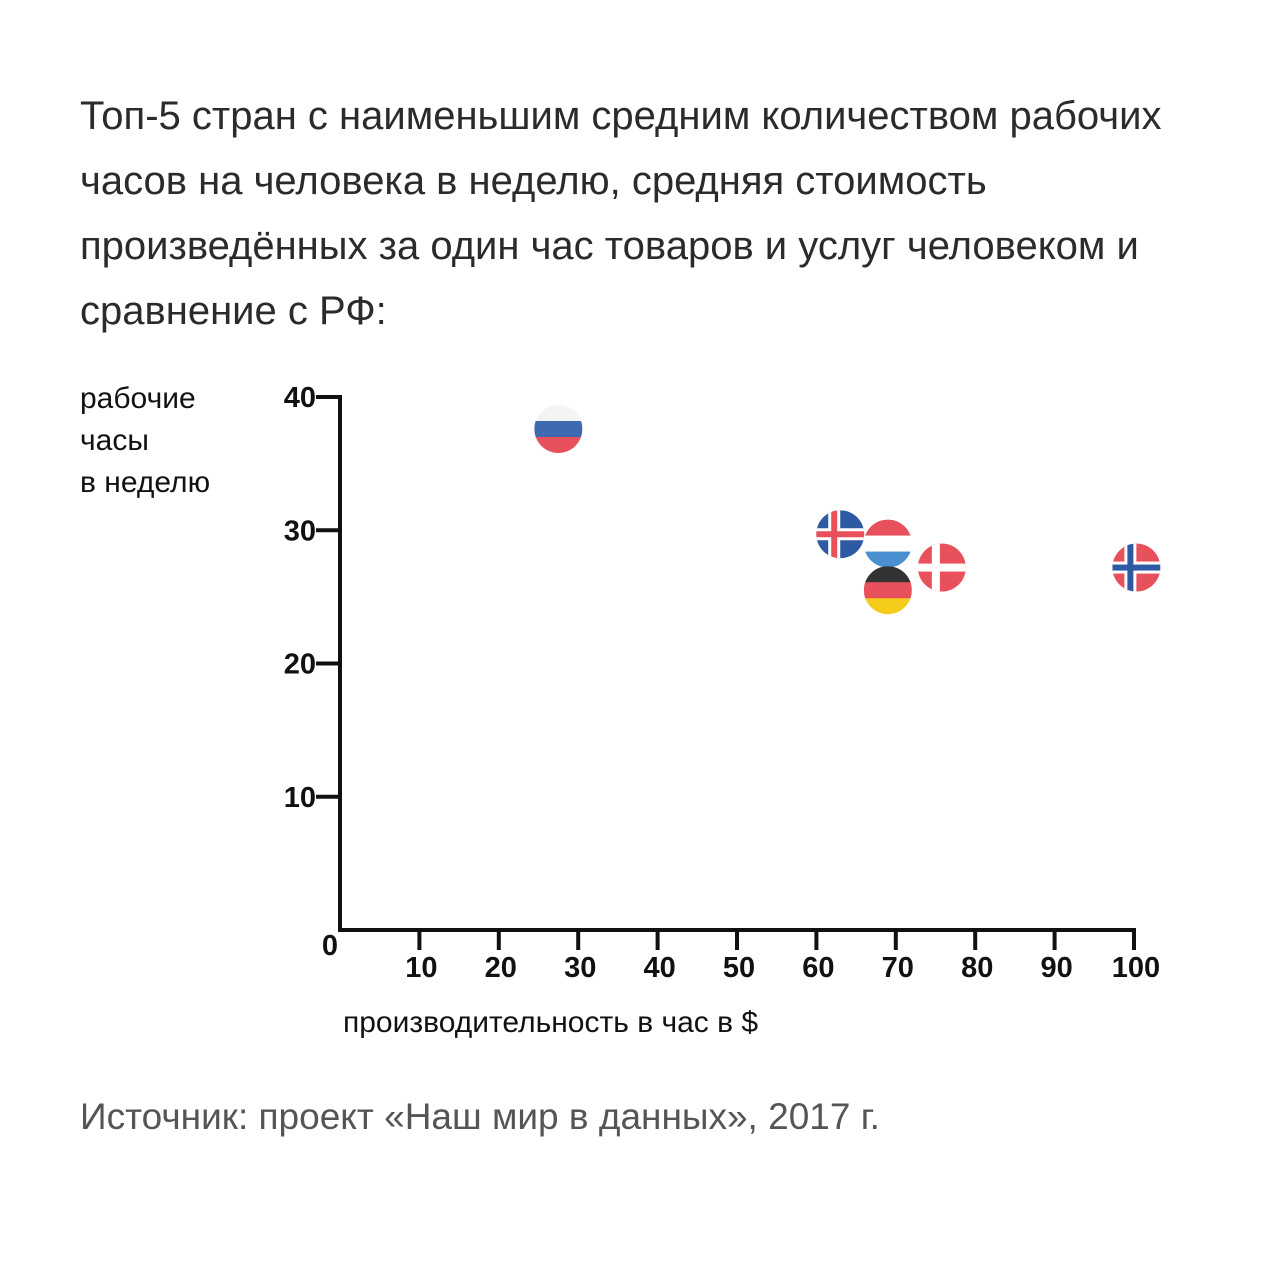 The image size is (1280, 1280). Describe the element at coordinates (1136, 968) in the screenshot. I see `x-tick-label: 100` at that location.